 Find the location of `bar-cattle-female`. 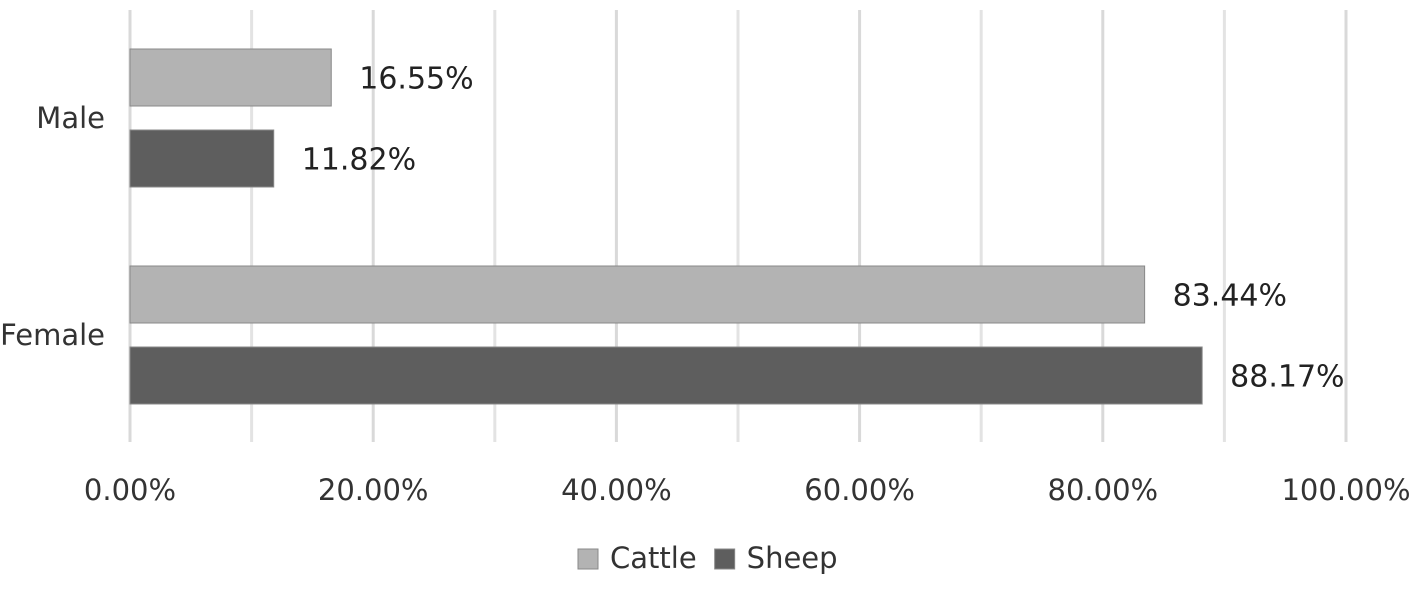

bar-cattle-female is located at coordinates (637, 294).